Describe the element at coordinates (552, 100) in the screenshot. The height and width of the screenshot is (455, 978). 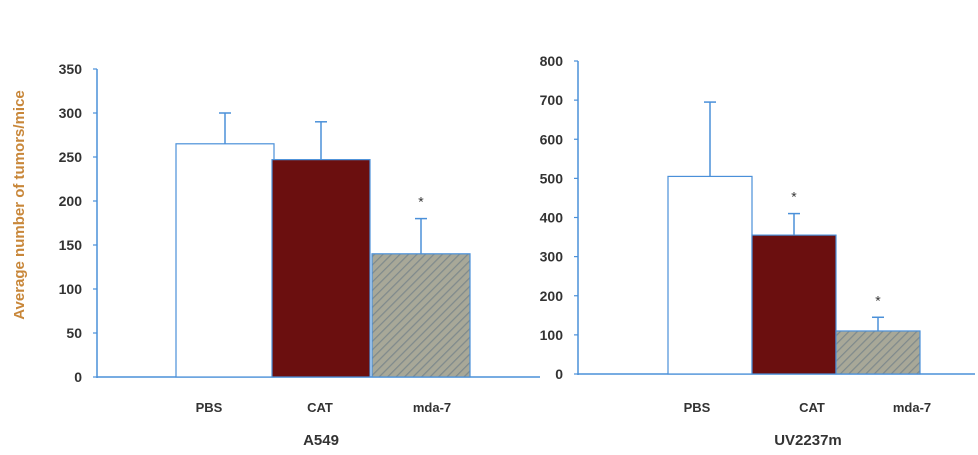
I see `y-tick-label: 700` at that location.